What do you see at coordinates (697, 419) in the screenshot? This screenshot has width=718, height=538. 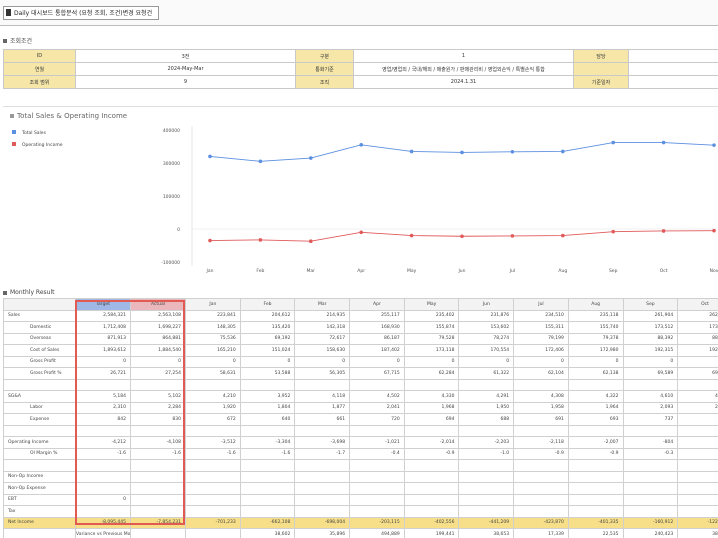 I see `grid-cell: 739` at bounding box center [697, 419].